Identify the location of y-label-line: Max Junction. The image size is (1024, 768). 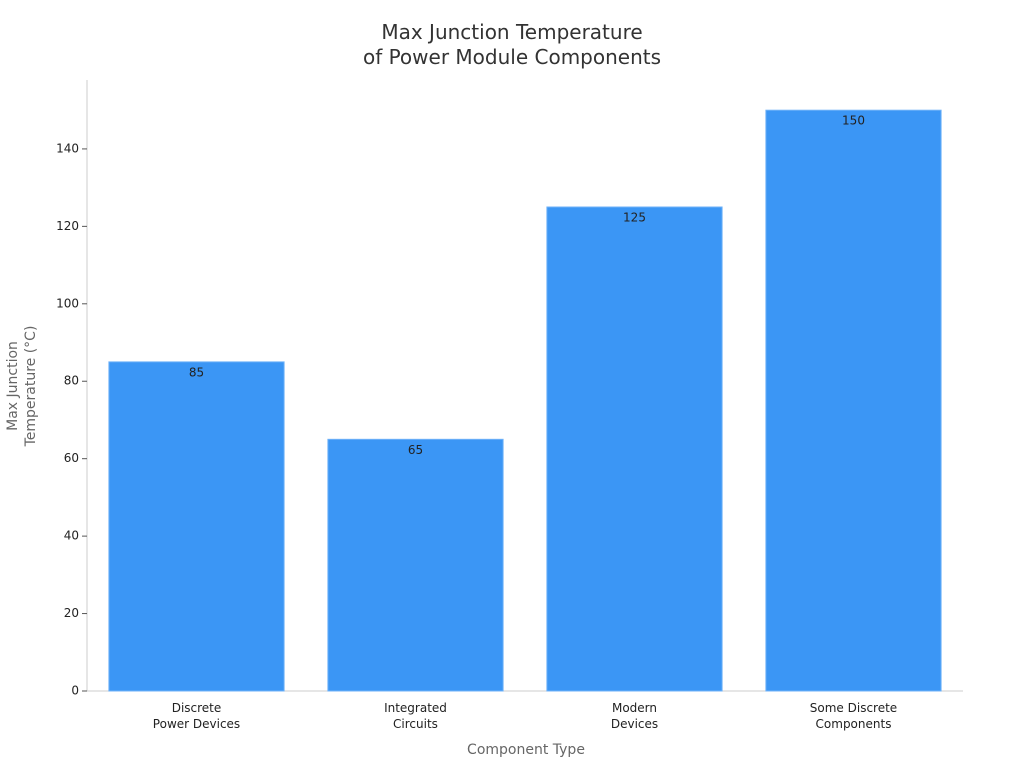
(13, 386).